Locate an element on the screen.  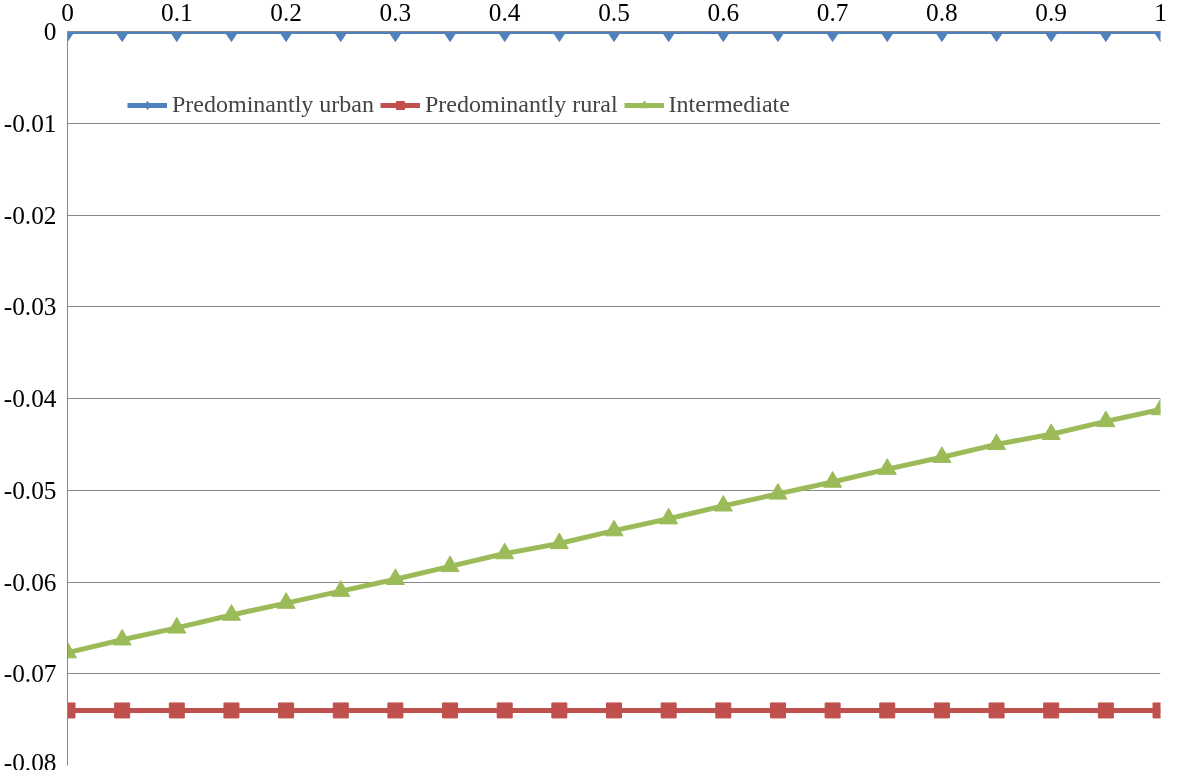
y-tick-label: 0 is located at coordinates (50, 31).